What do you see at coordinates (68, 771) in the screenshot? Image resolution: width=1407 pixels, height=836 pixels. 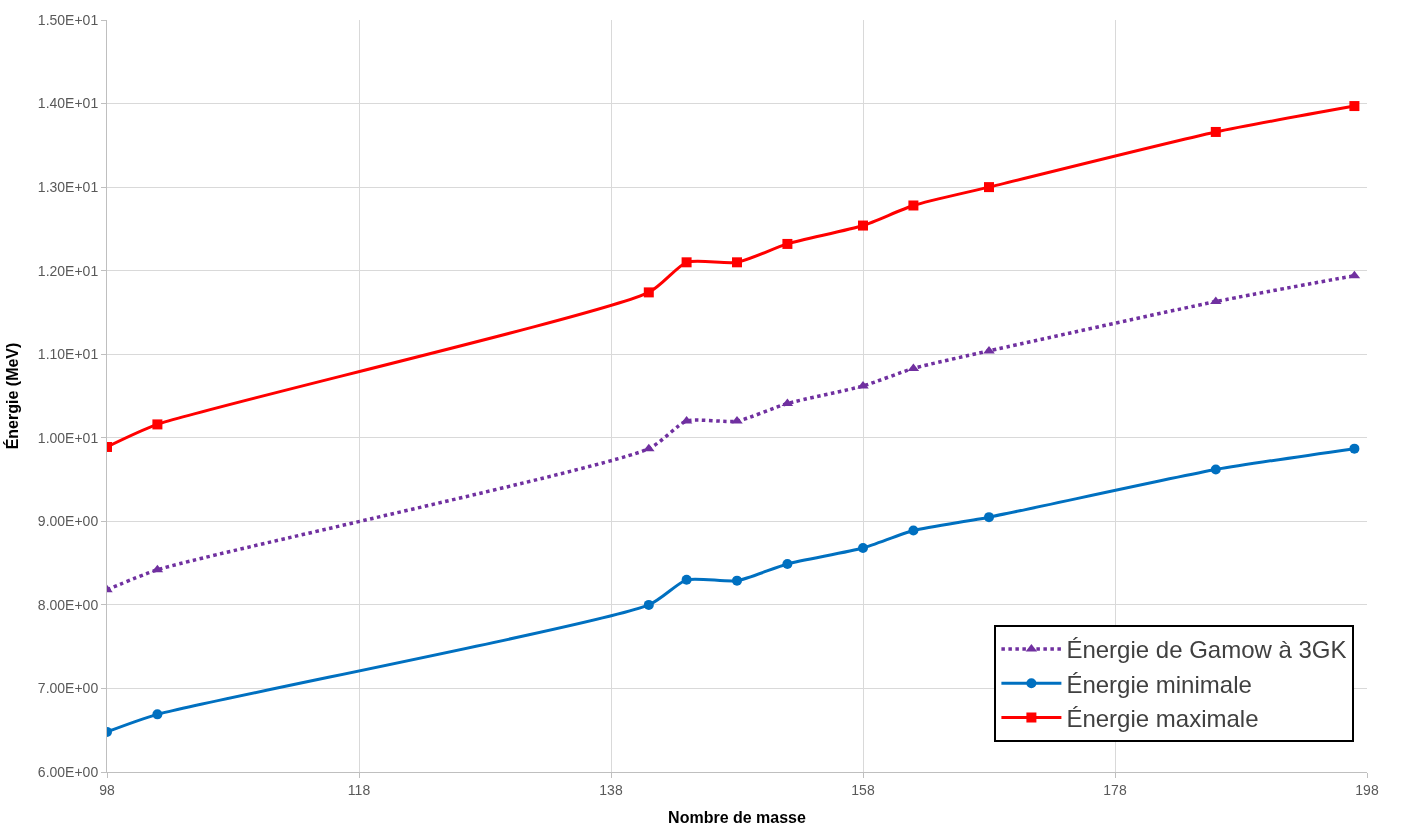 I see `y-tick-label: 6.00E+00` at bounding box center [68, 771].